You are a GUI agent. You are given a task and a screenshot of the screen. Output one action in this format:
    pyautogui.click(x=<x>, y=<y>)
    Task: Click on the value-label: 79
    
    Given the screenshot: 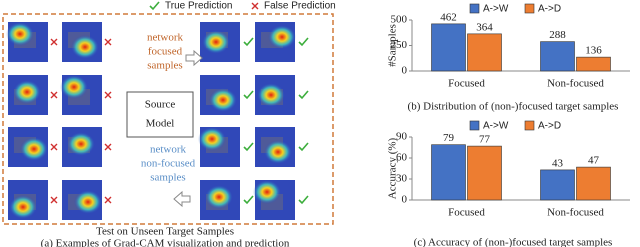 What is the action you would take?
    pyautogui.click(x=449, y=138)
    